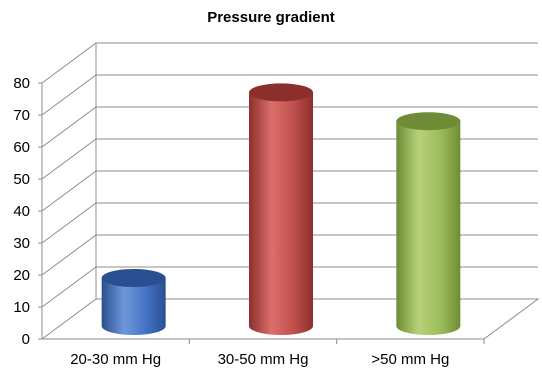 The width and height of the screenshot is (542, 370). What do you see at coordinates (21, 307) in the screenshot?
I see `y-tick-label: 10` at bounding box center [21, 307].